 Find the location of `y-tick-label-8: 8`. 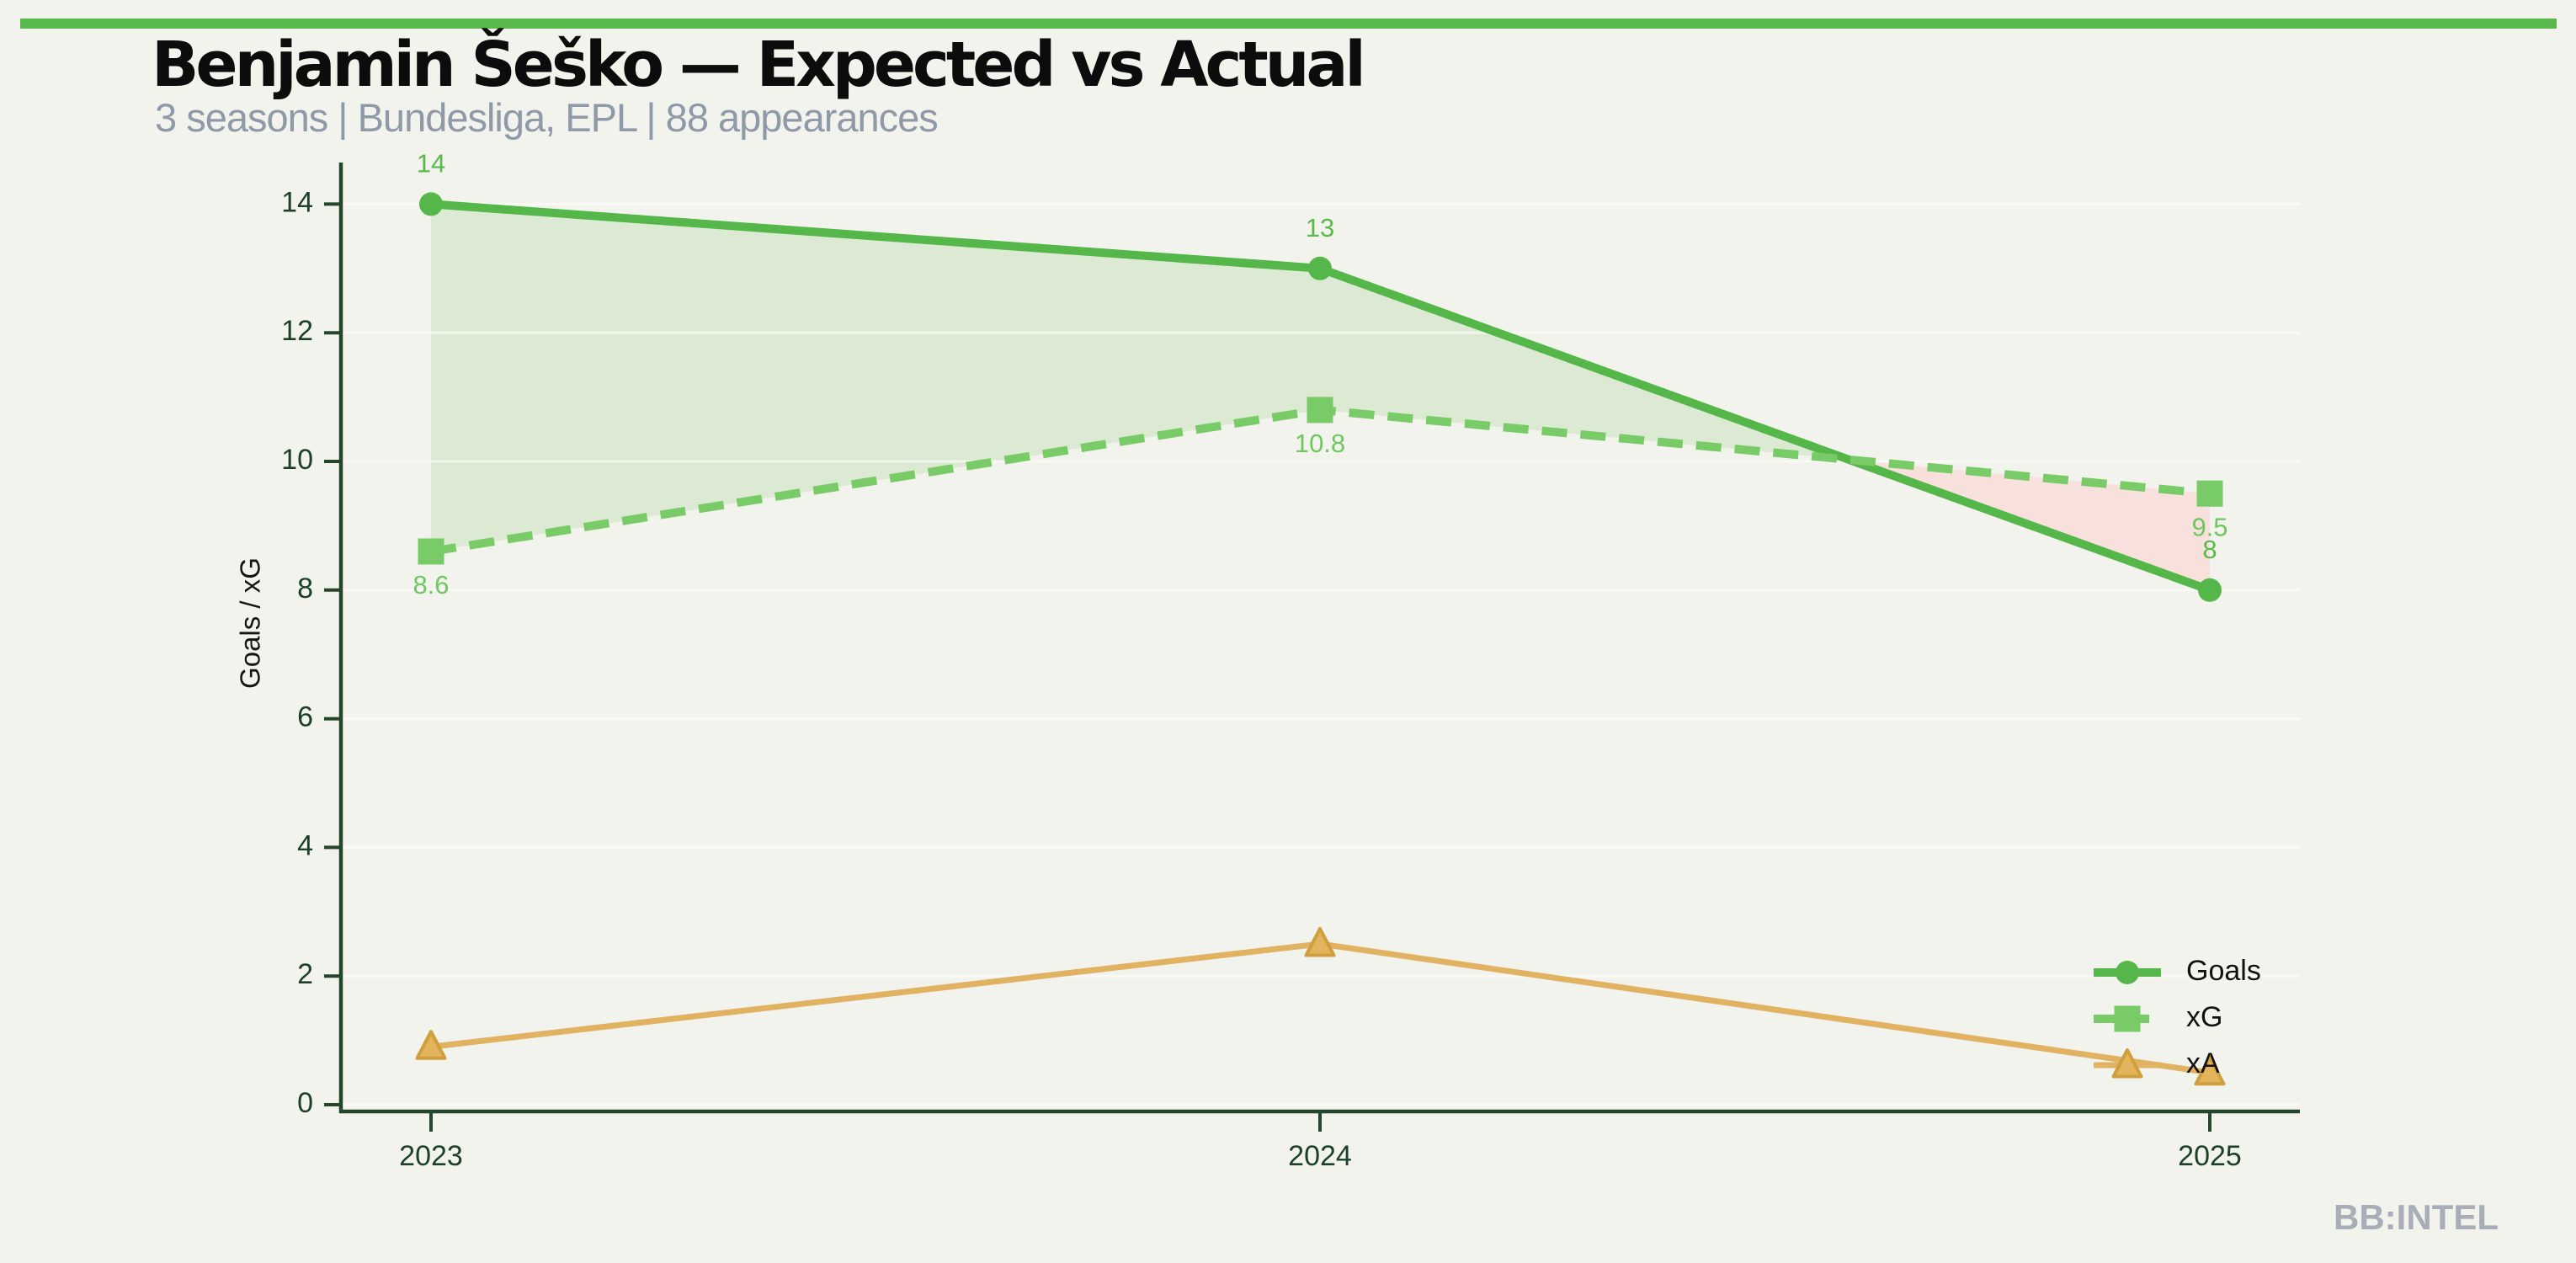

y-tick-label-8: 8 is located at coordinates (305, 589).